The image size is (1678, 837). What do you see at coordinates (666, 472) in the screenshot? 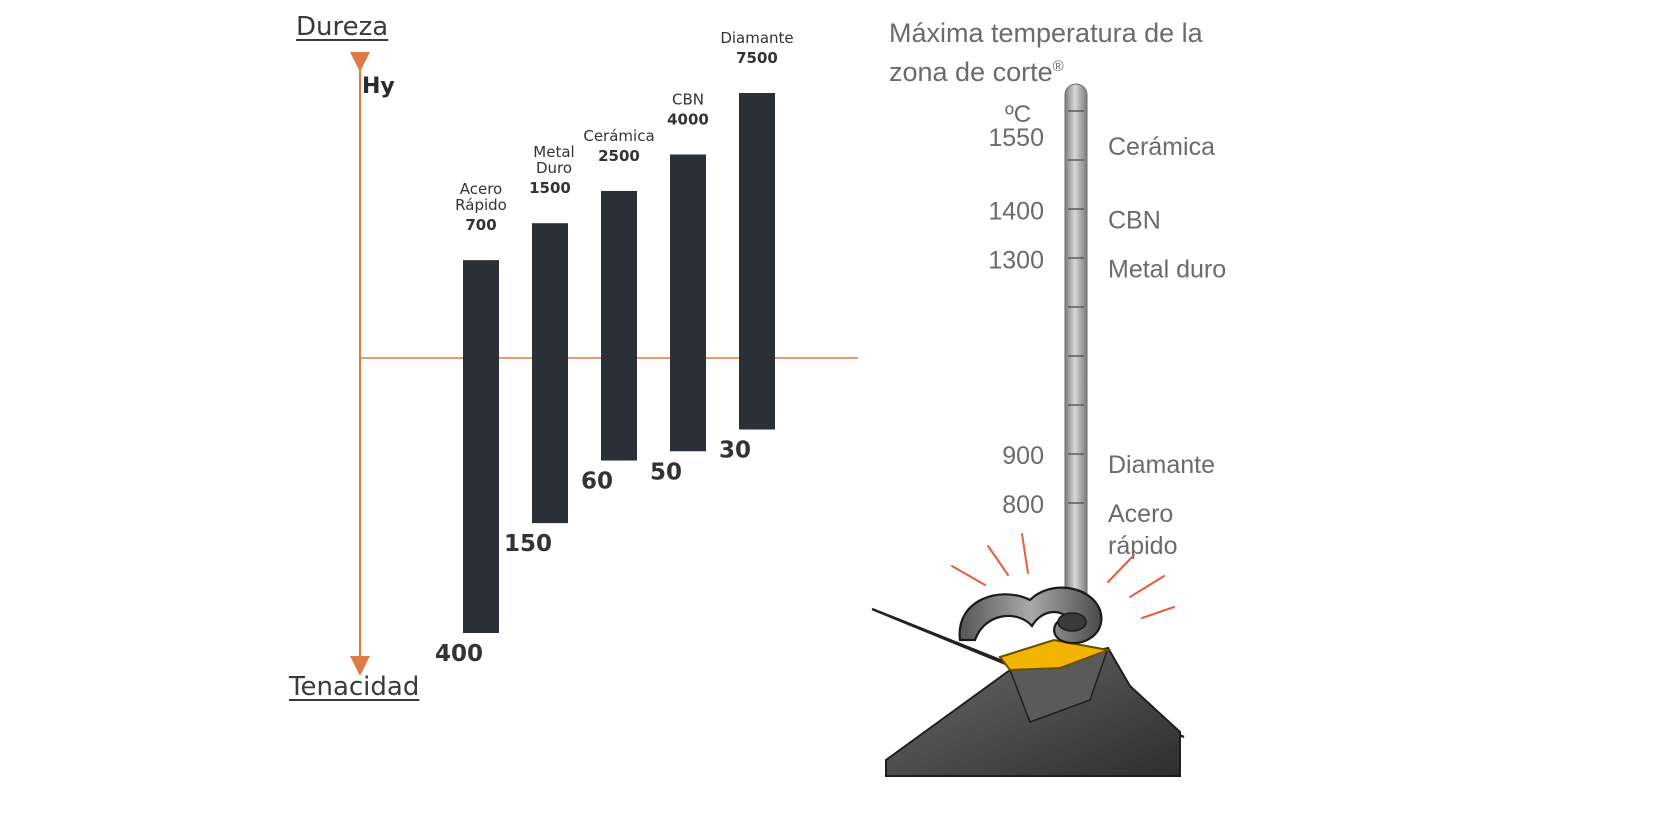
I see `toughness-value-label: 50` at bounding box center [666, 472].